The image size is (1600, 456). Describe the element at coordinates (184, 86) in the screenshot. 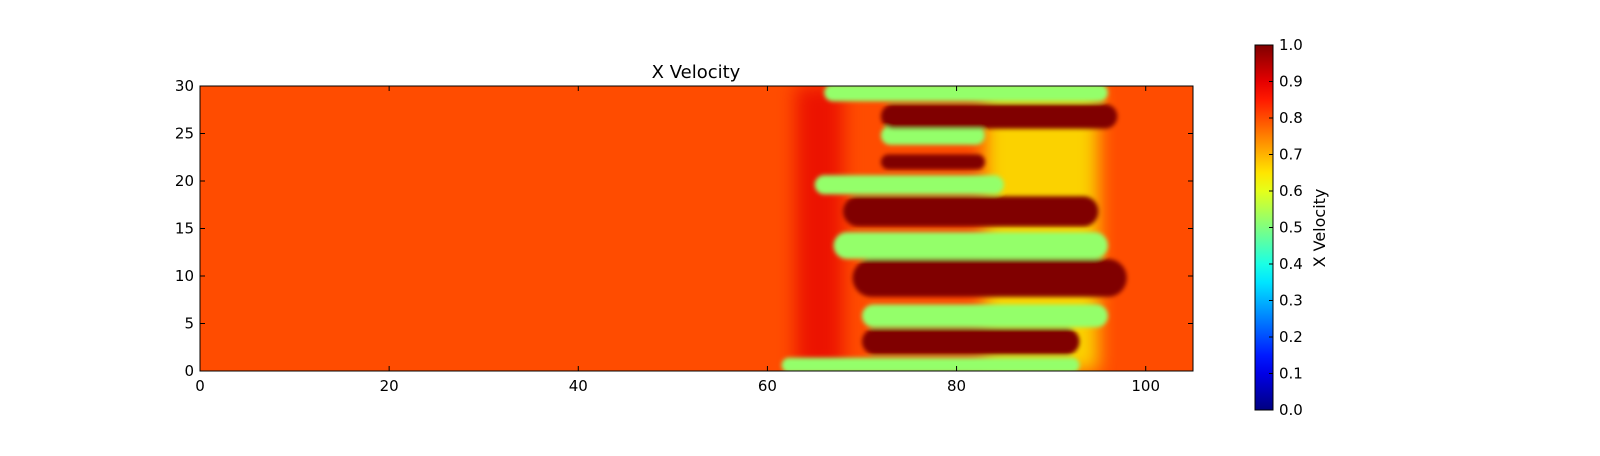

I see `y-tick-label: 30` at that location.